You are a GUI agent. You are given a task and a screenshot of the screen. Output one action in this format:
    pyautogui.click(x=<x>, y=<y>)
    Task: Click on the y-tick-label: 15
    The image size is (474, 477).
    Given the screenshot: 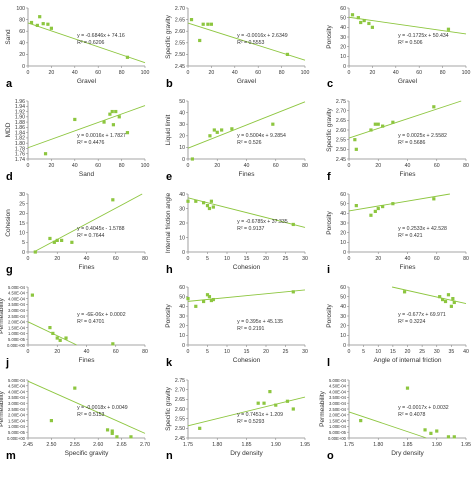 What is the action you would take?
    pyautogui.click(x=22, y=224)
    